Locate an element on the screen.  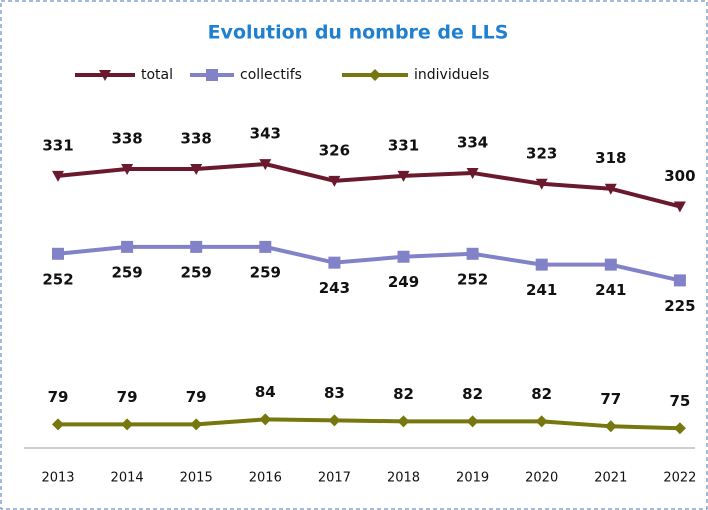
data-label: 243 is located at coordinates (334, 288).